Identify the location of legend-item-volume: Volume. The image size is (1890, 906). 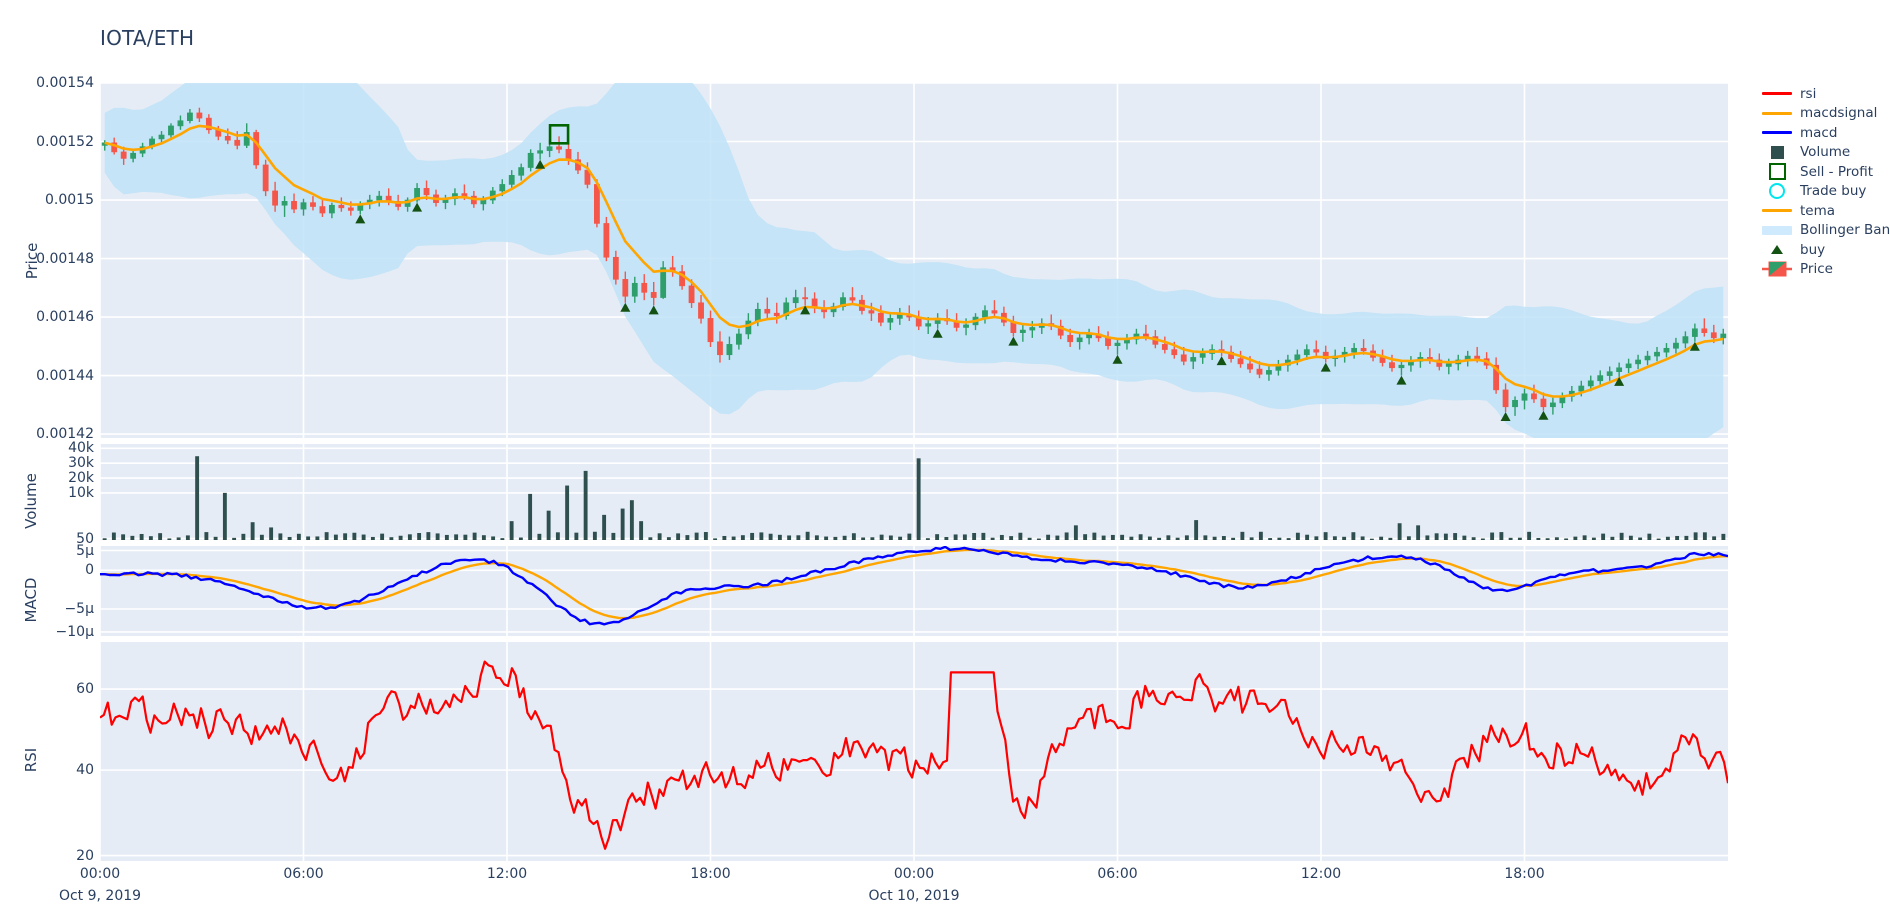
(1825, 153).